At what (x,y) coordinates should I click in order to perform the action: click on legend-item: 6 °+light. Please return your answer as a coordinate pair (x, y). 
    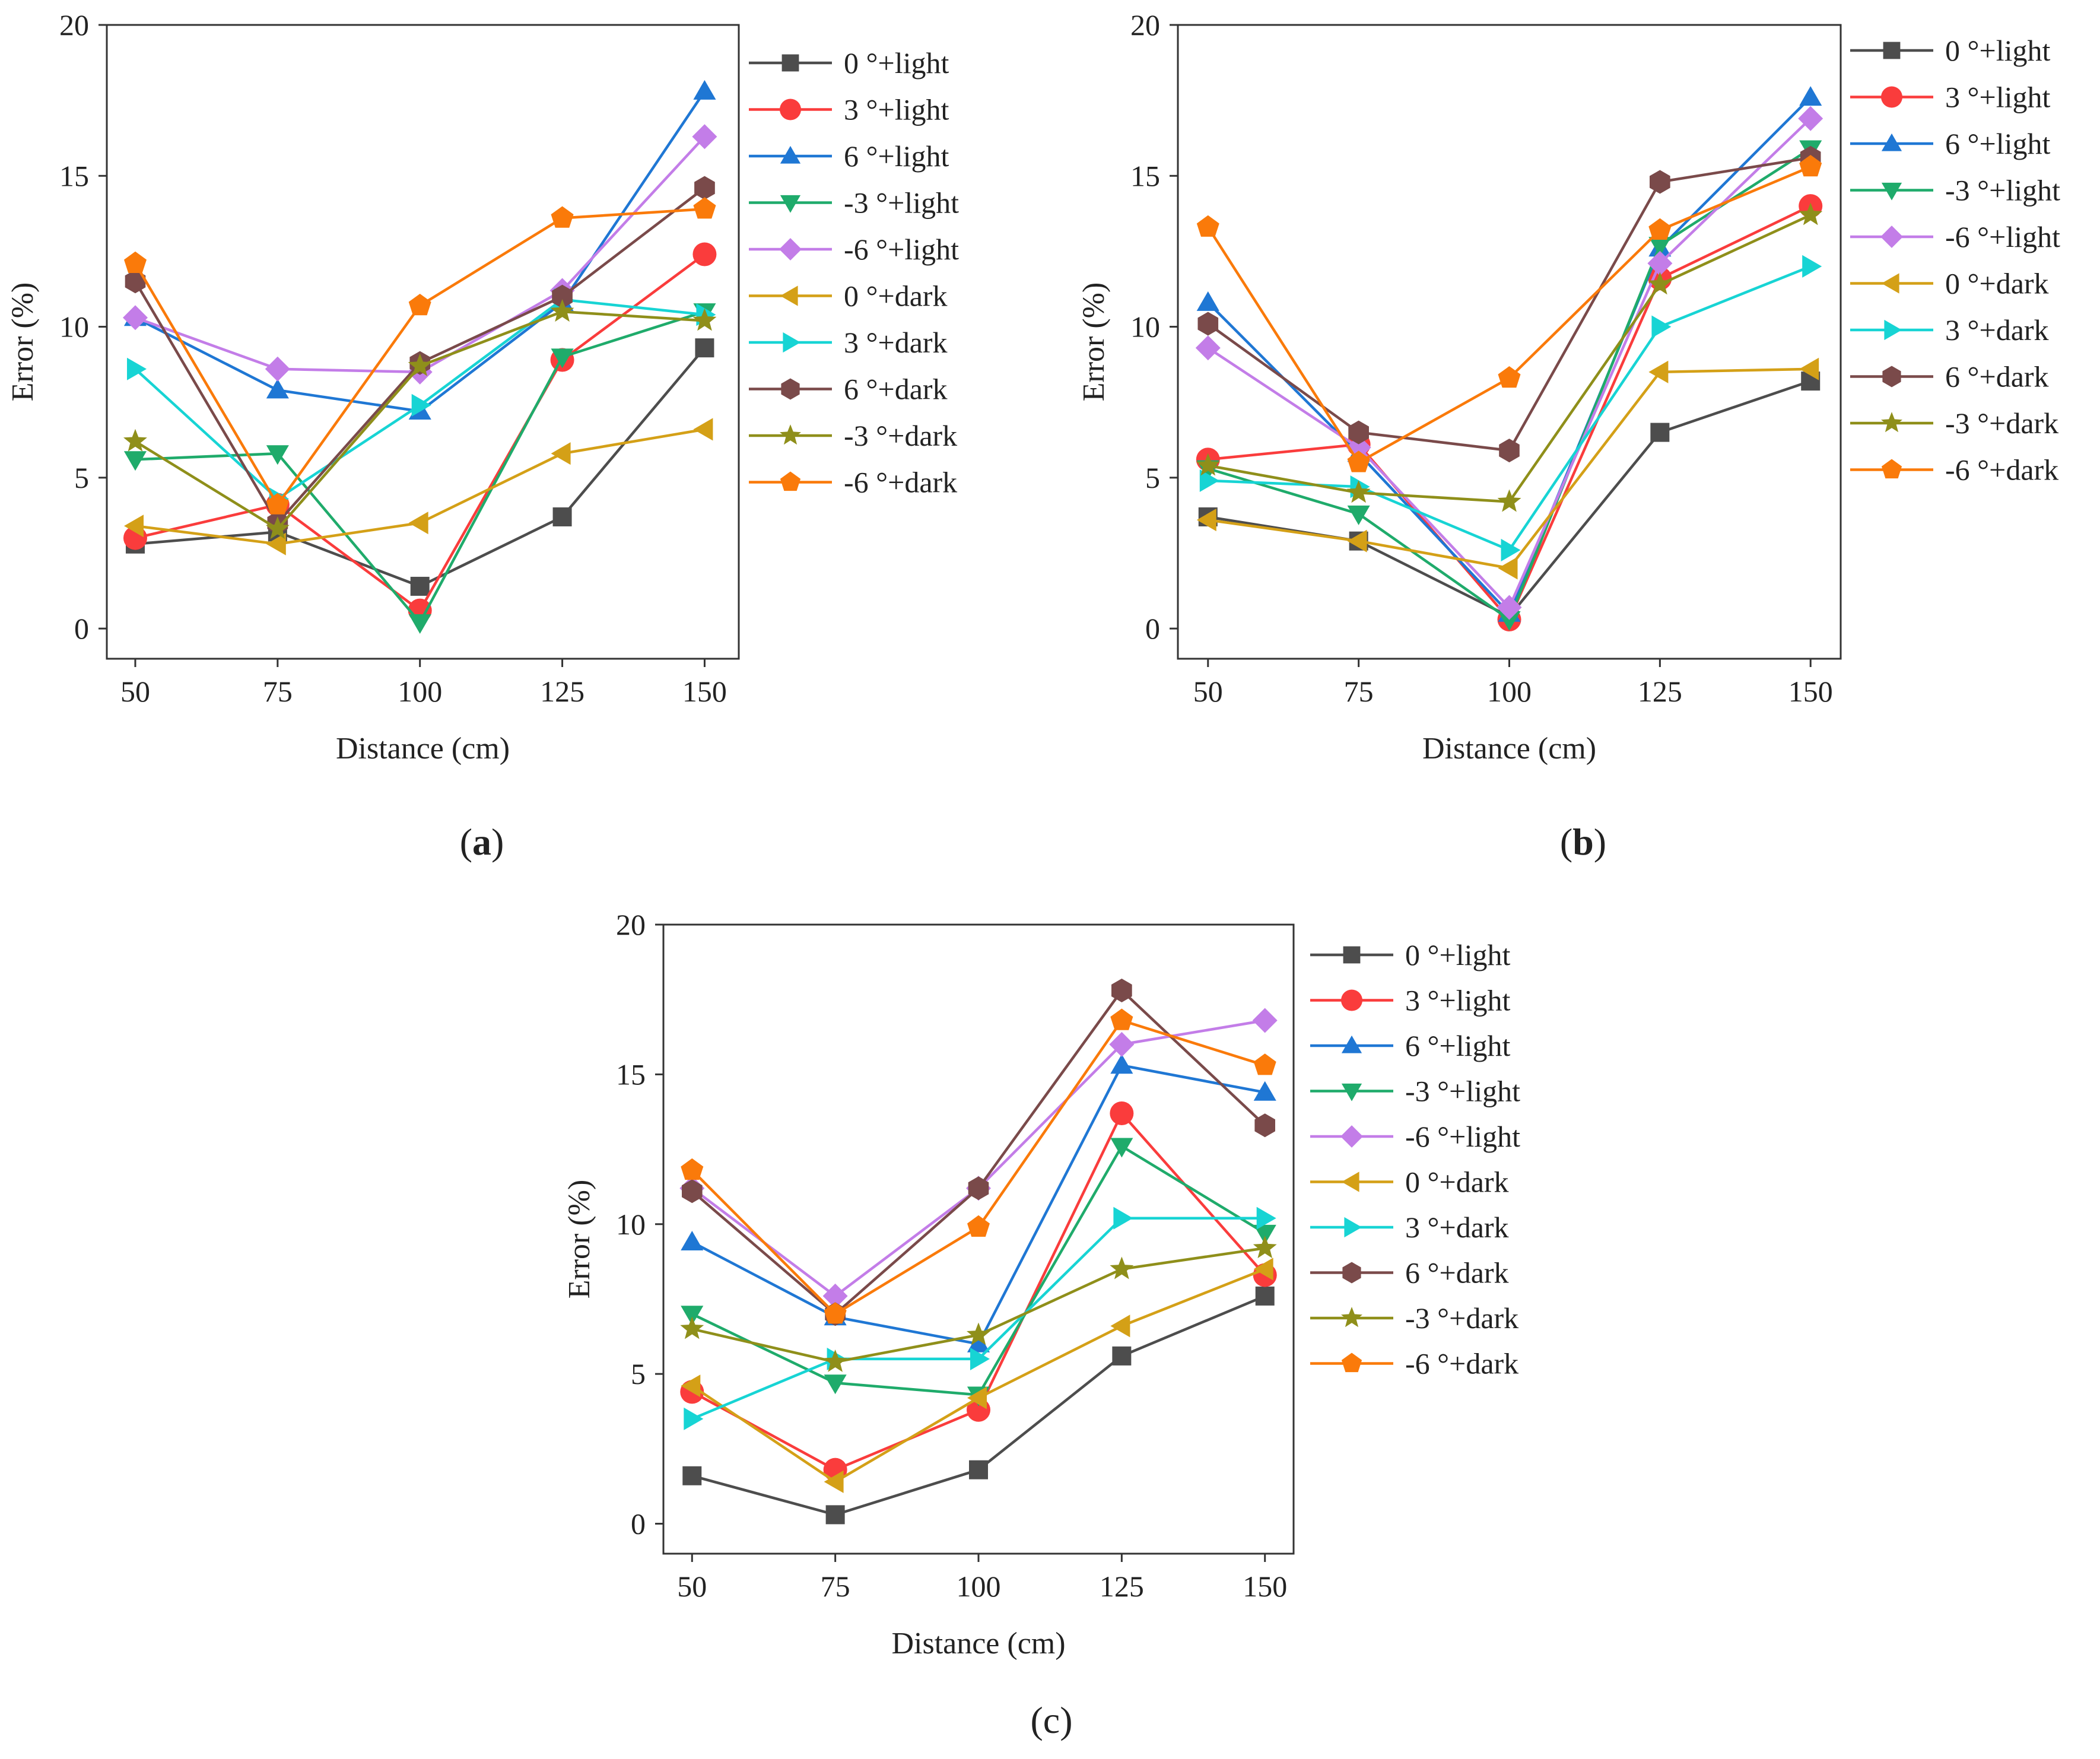
    Looking at the image, I should click on (1410, 1045).